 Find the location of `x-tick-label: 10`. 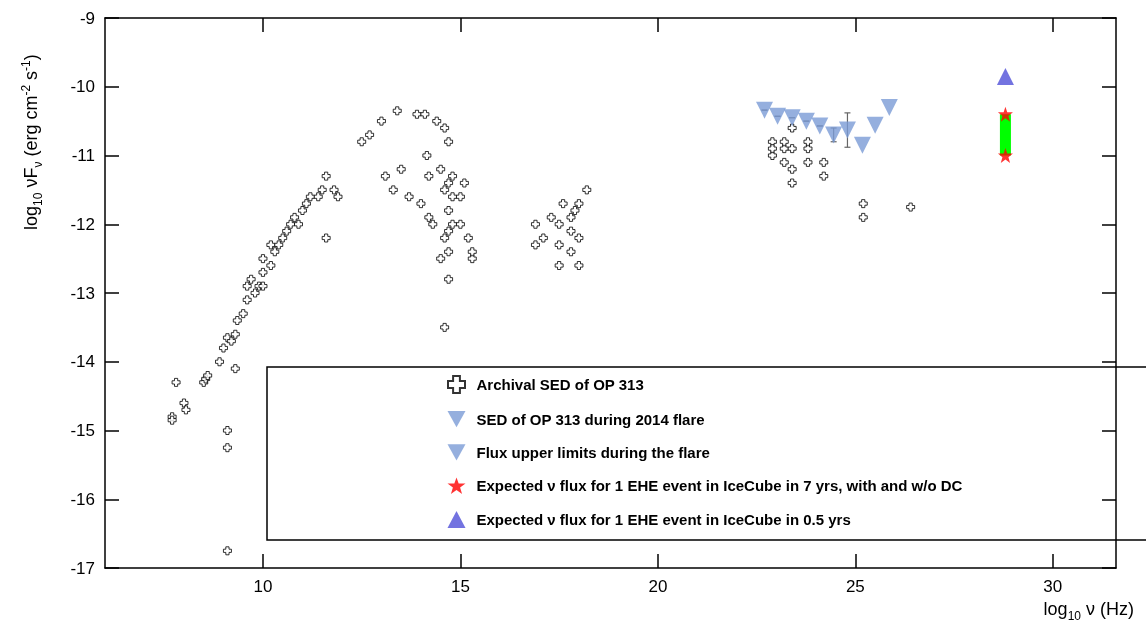

x-tick-label: 10 is located at coordinates (263, 586).